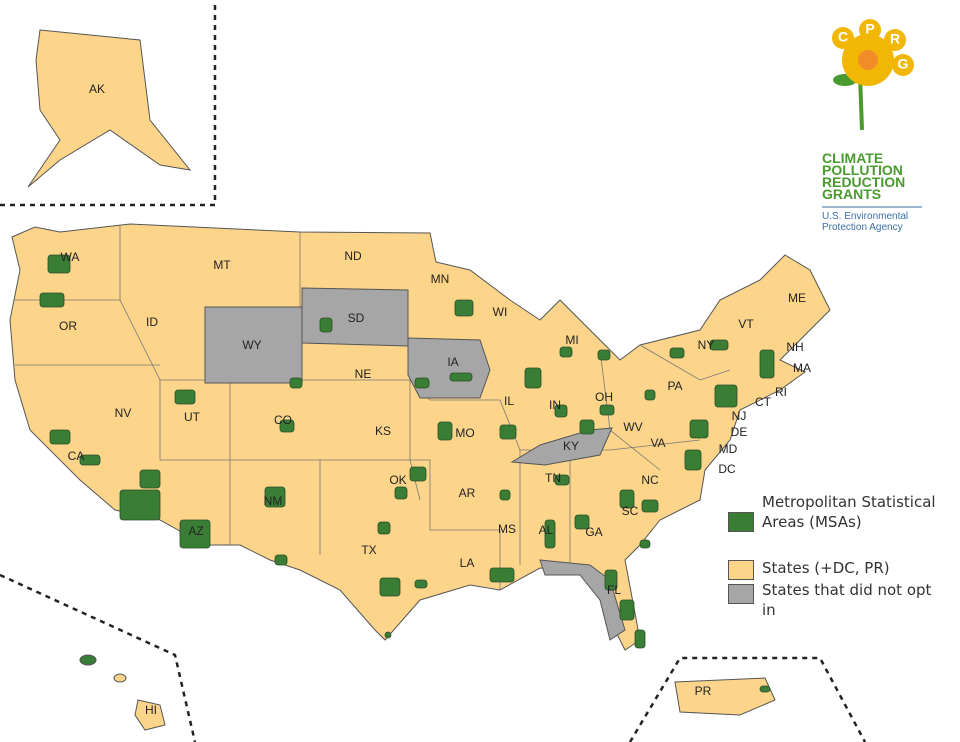 This screenshot has height=742, width=960. Describe the element at coordinates (222, 265) in the screenshot. I see `state-label: MT` at that location.